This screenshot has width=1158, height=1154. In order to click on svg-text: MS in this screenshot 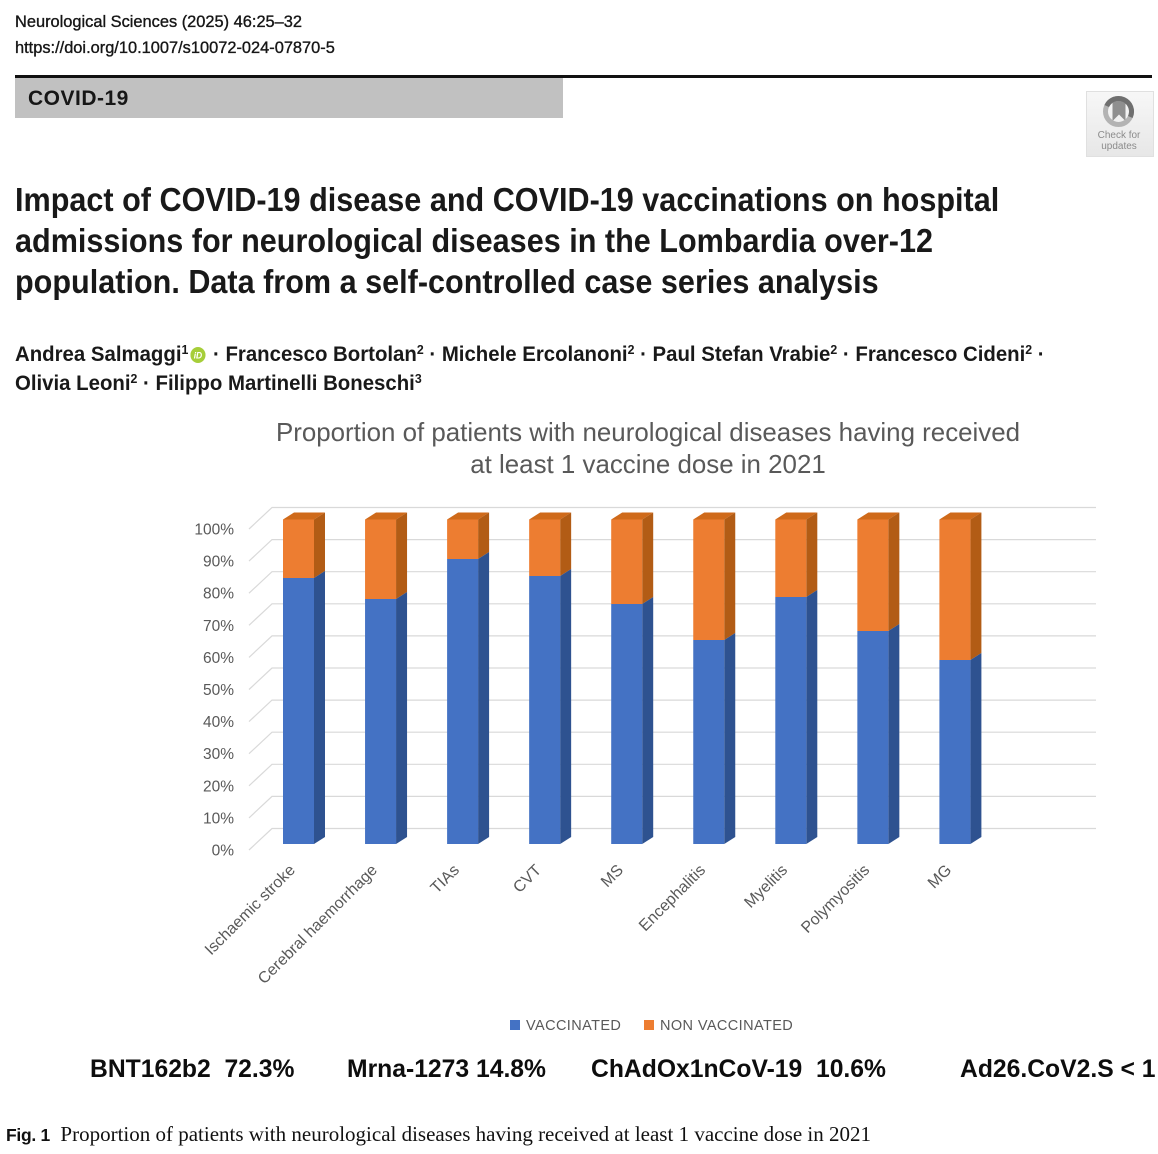, I will do `click(612, 876)`.